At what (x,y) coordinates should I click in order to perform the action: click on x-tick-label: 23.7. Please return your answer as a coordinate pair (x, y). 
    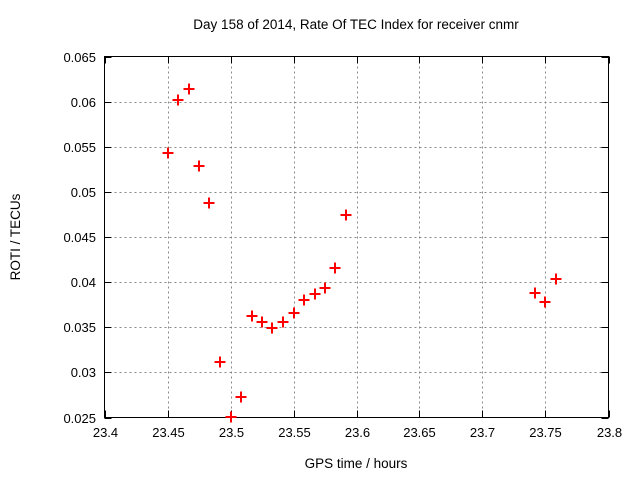
    Looking at the image, I should click on (482, 432).